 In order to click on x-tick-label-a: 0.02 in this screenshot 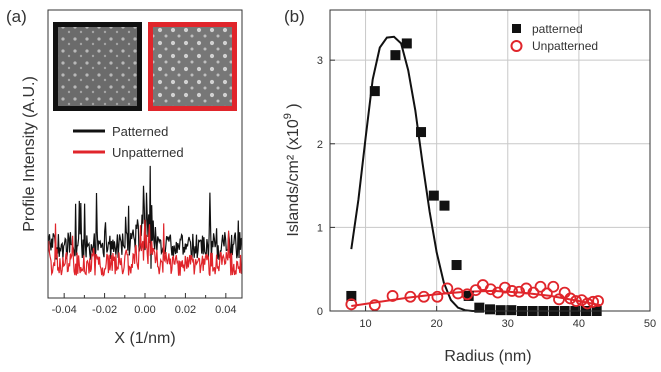, I will do `click(185, 310)`.